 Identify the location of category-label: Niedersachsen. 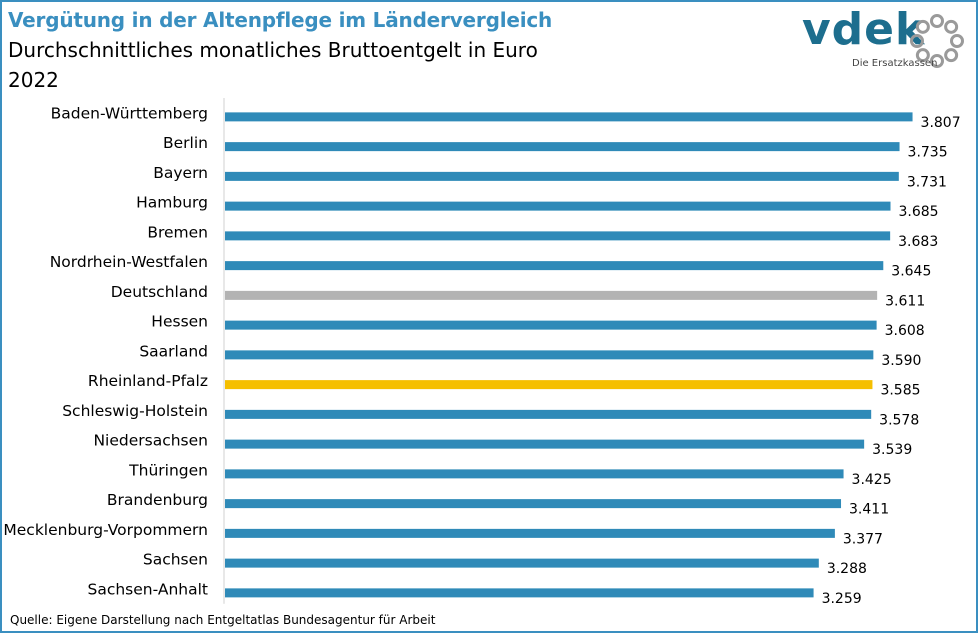
(150, 441).